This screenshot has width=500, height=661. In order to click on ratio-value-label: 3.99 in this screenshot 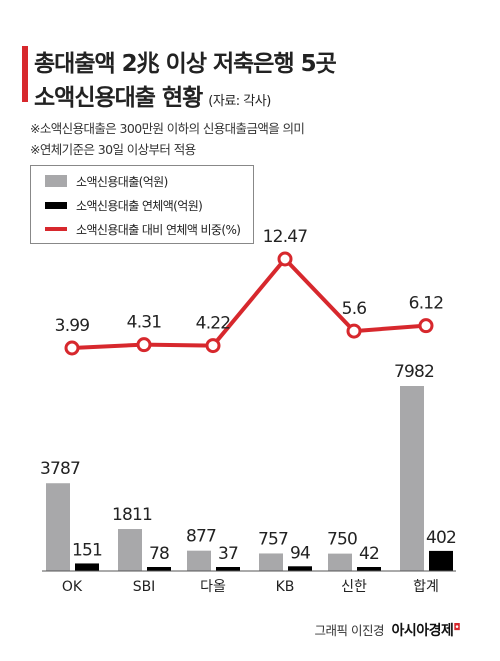, I will do `click(72, 326)`.